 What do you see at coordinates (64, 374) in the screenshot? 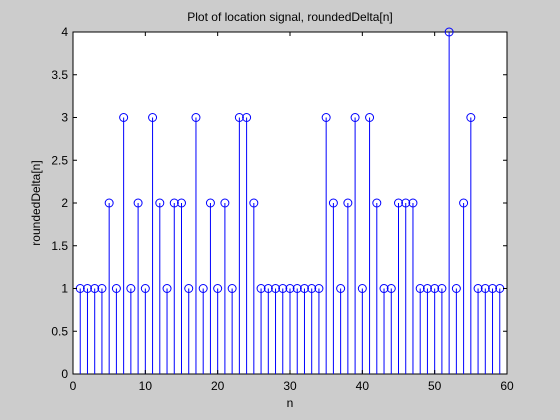
I see `y-tick-label: 0` at bounding box center [64, 374].